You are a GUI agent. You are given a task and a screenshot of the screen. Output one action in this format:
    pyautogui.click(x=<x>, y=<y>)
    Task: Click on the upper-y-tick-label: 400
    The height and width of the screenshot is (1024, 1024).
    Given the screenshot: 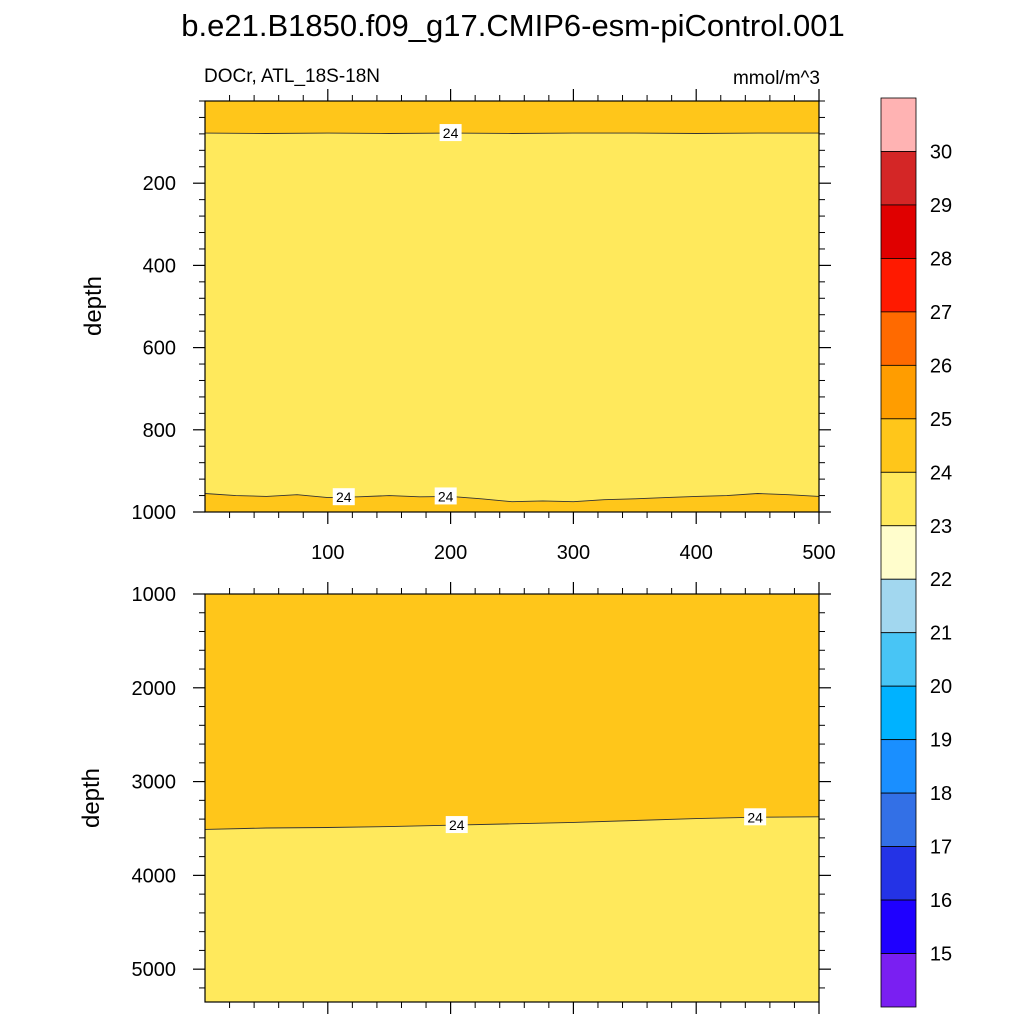 What is the action you would take?
    pyautogui.click(x=159, y=266)
    